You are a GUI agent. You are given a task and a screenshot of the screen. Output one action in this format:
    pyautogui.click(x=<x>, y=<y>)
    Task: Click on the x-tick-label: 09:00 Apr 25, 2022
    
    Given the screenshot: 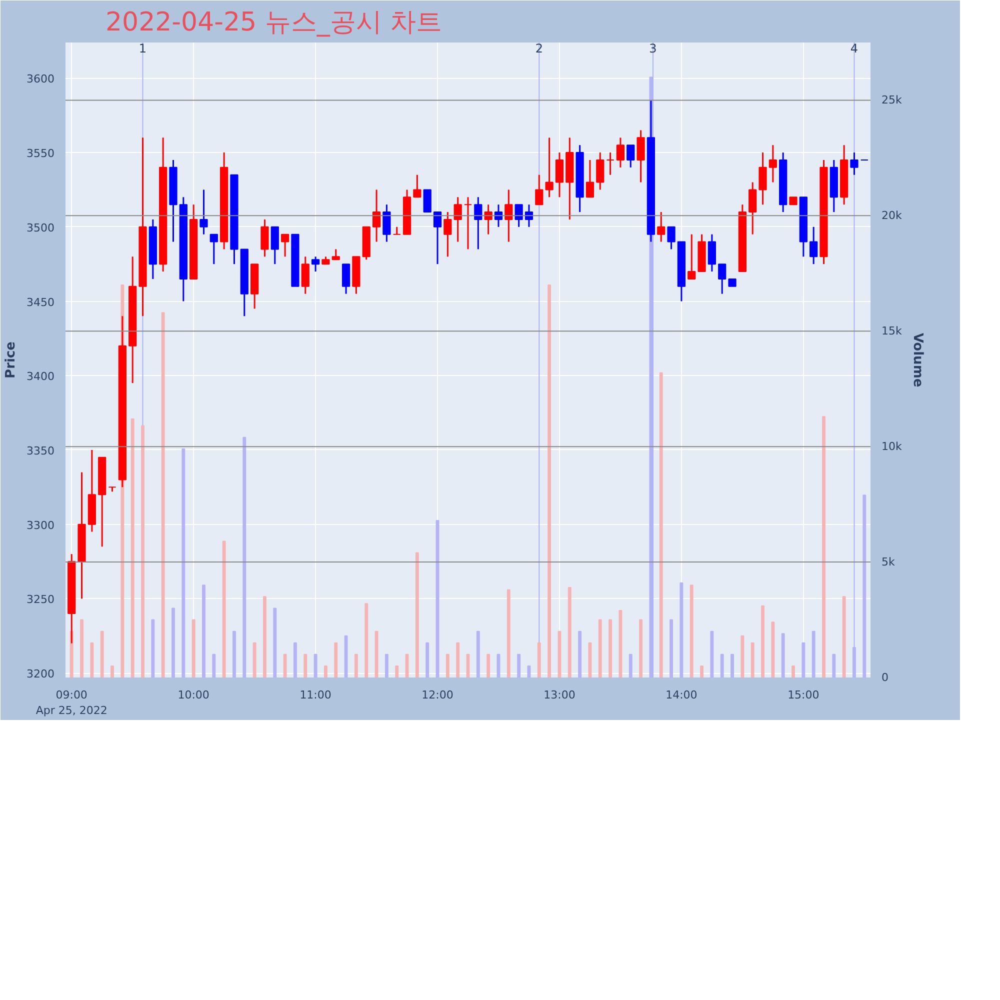 What is the action you would take?
    pyautogui.click(x=72, y=703)
    